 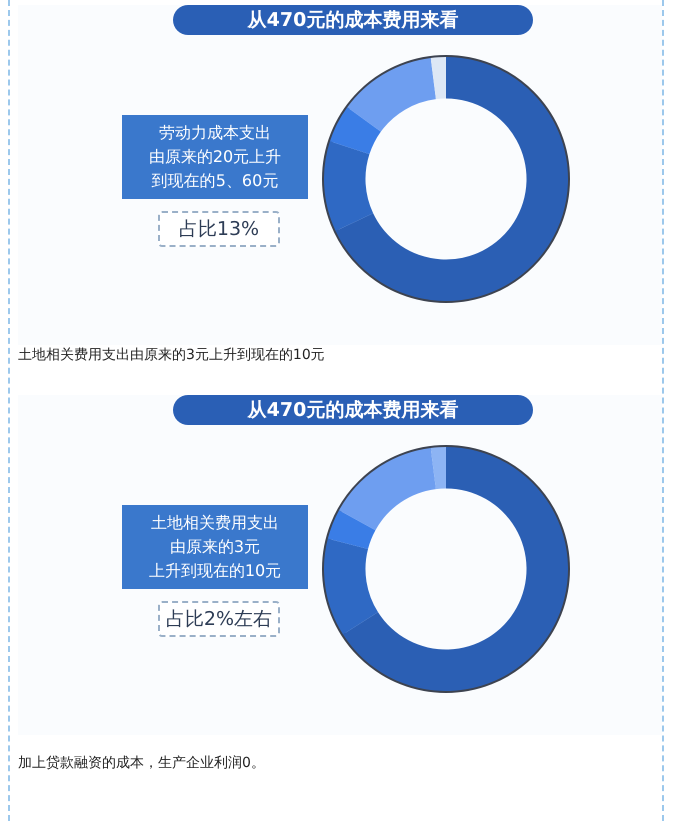 I want to click on text: 由原来的3元, so click(x=215, y=547).